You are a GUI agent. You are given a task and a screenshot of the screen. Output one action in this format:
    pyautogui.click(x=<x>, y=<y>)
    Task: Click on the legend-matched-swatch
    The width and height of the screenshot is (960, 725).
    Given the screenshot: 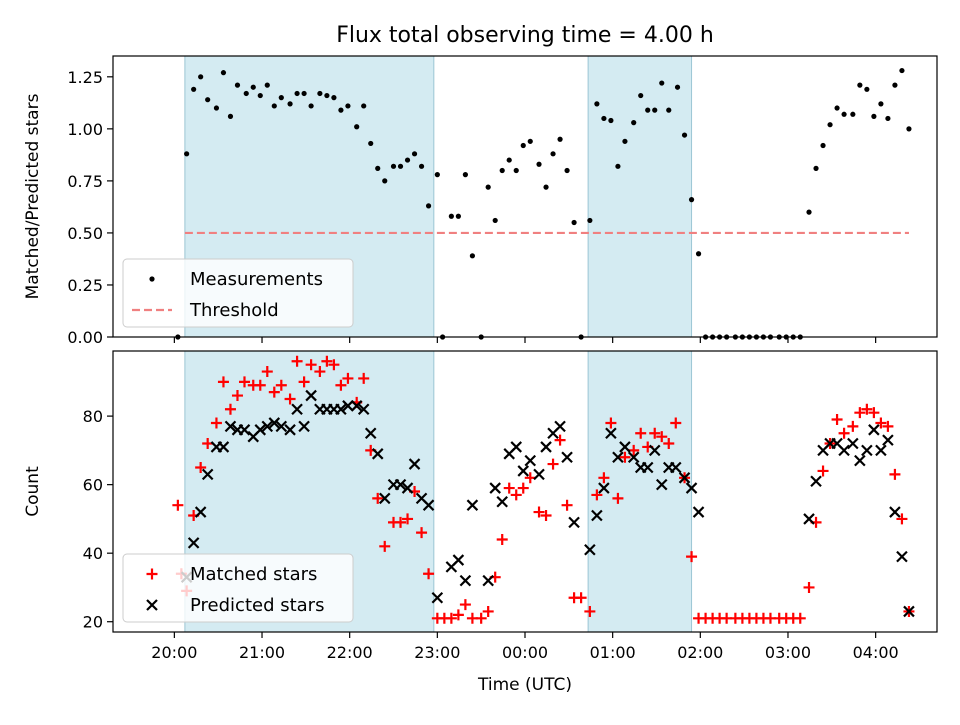 What is the action you would take?
    pyautogui.click(x=152, y=574)
    